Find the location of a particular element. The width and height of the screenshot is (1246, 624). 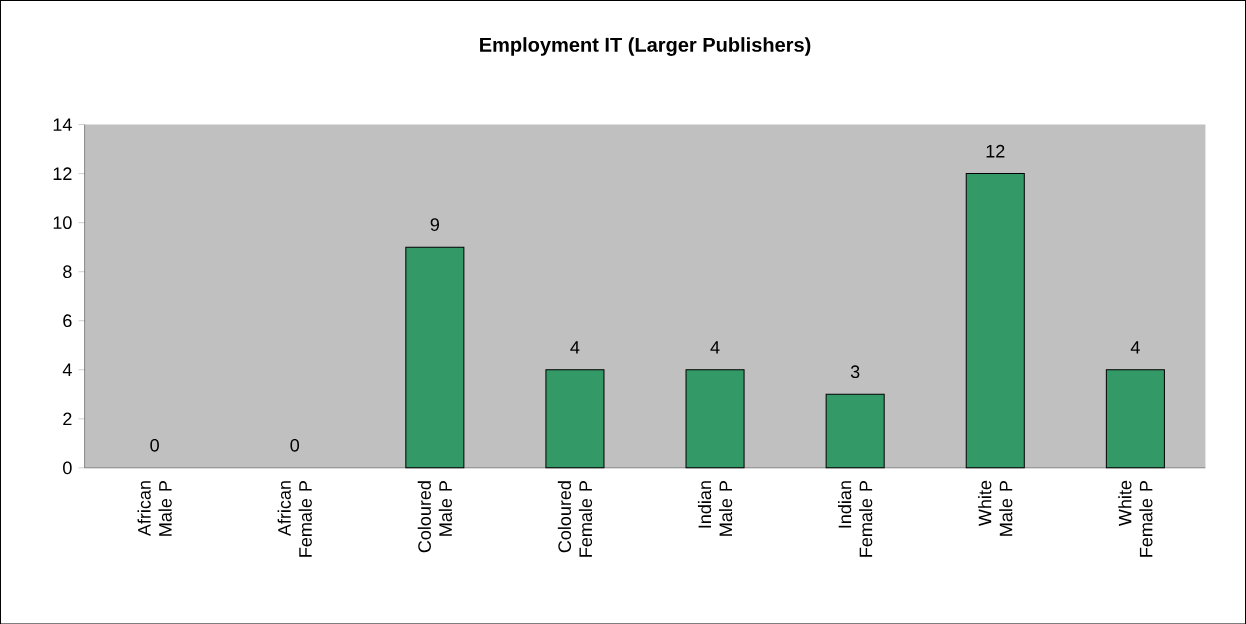

chart-title: Employment IT (Larger Publishers) is located at coordinates (645, 46).